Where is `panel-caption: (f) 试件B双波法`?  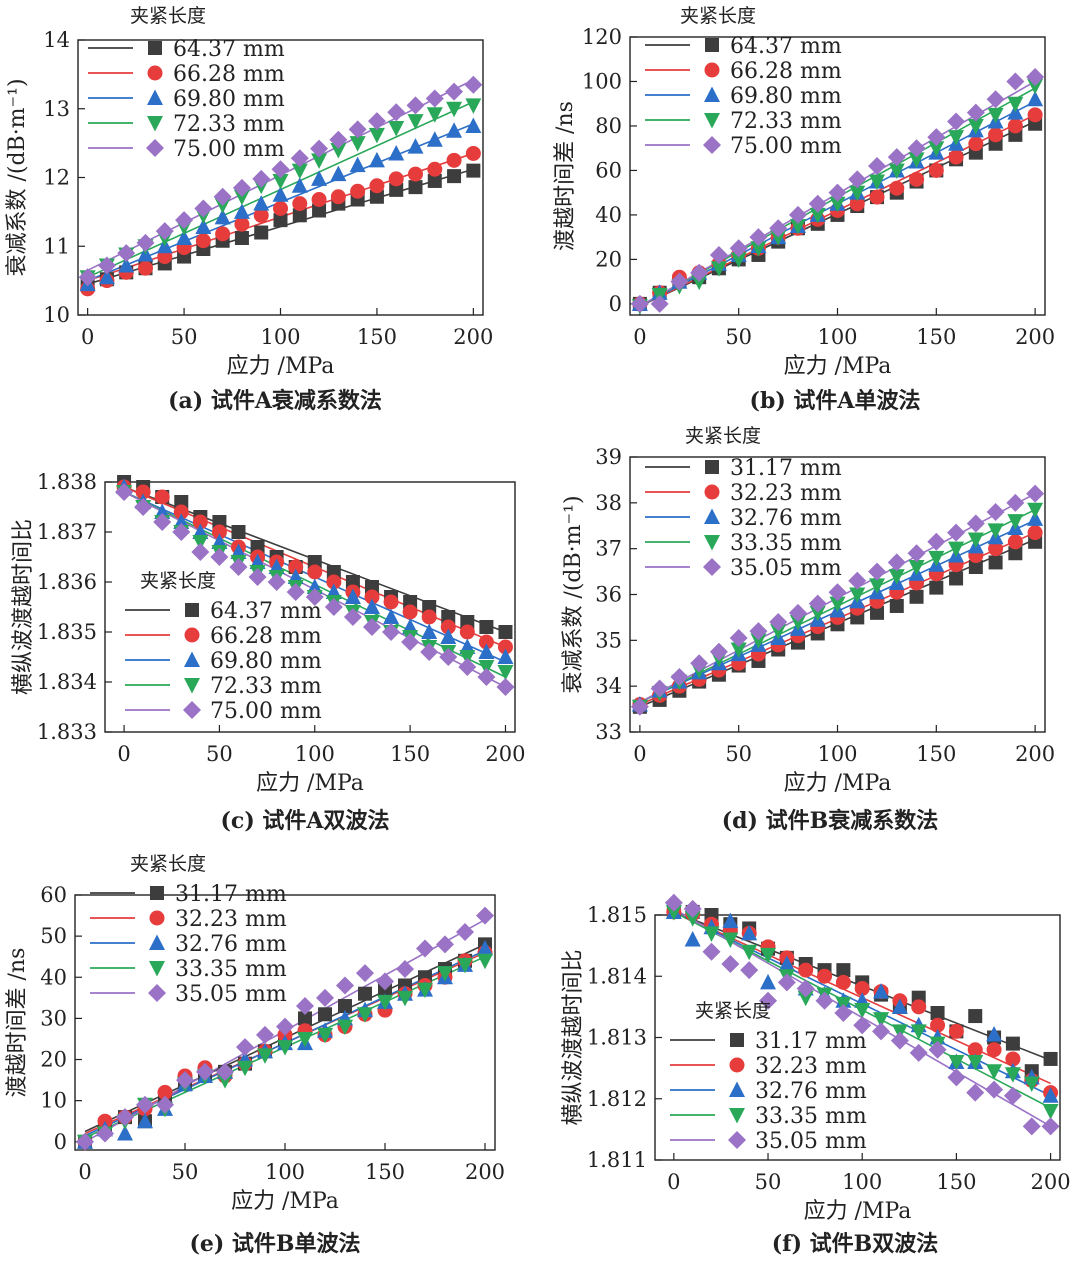 panel-caption: (f) 试件B双波法 is located at coordinates (855, 1244).